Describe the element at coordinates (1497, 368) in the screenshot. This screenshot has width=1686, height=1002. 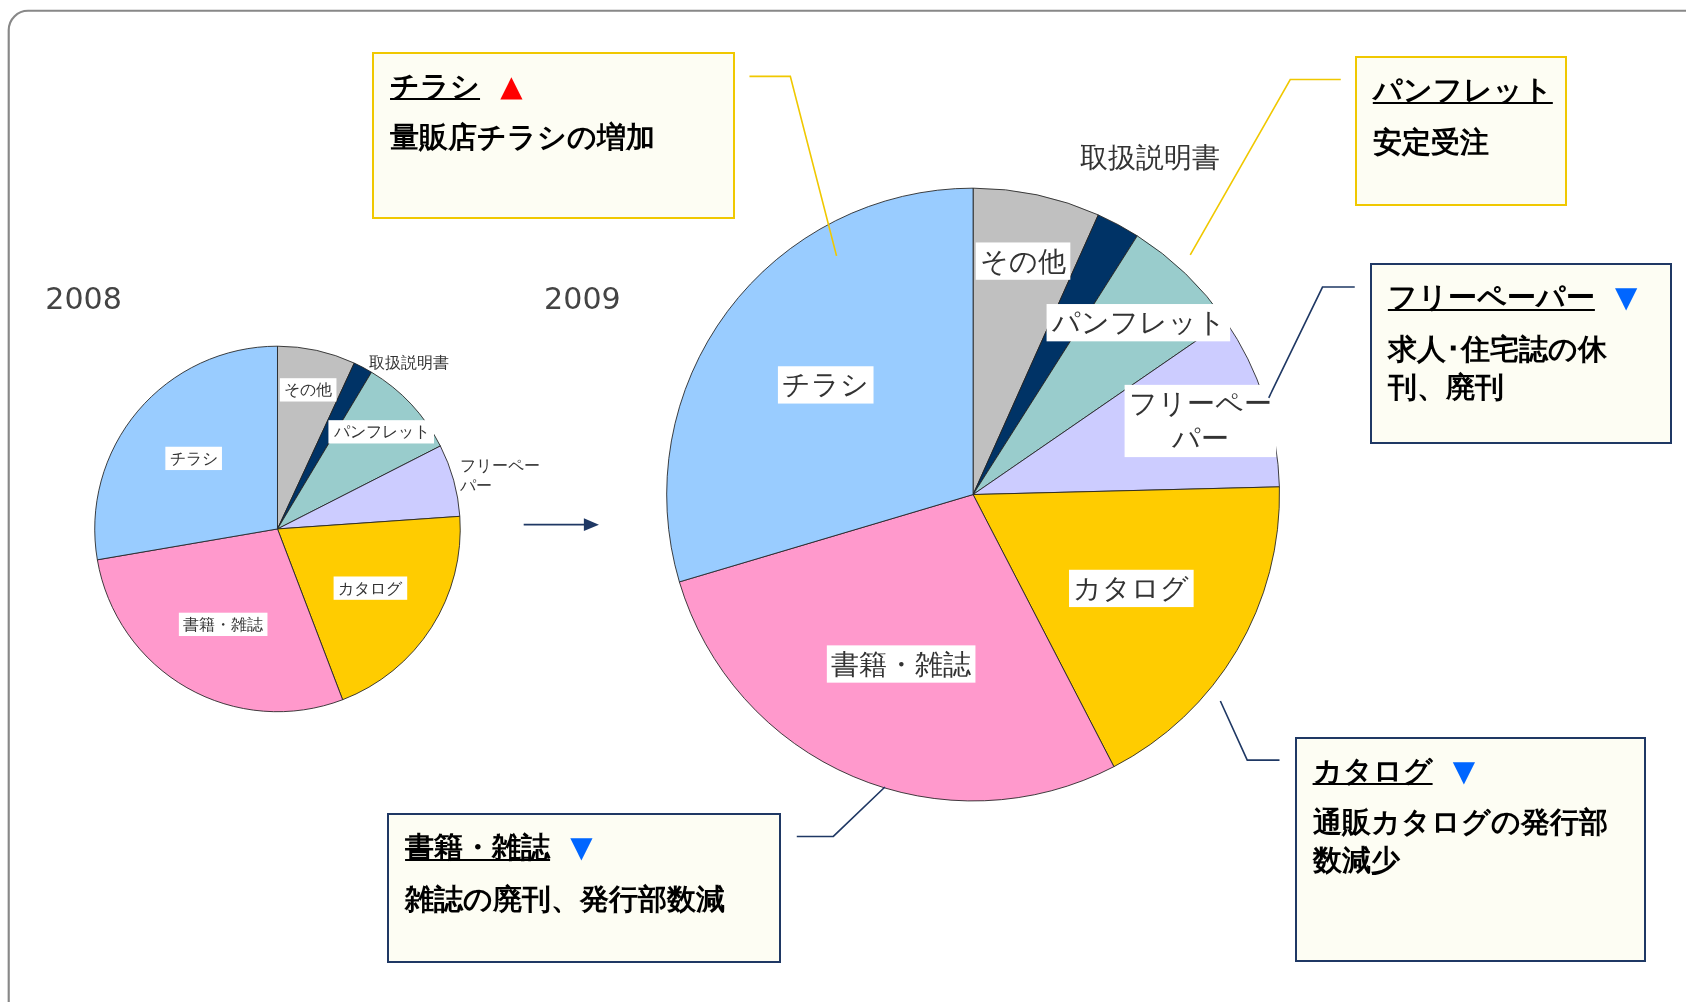
I see `text: 求人･住宅誌の休刊、廃刊` at that location.